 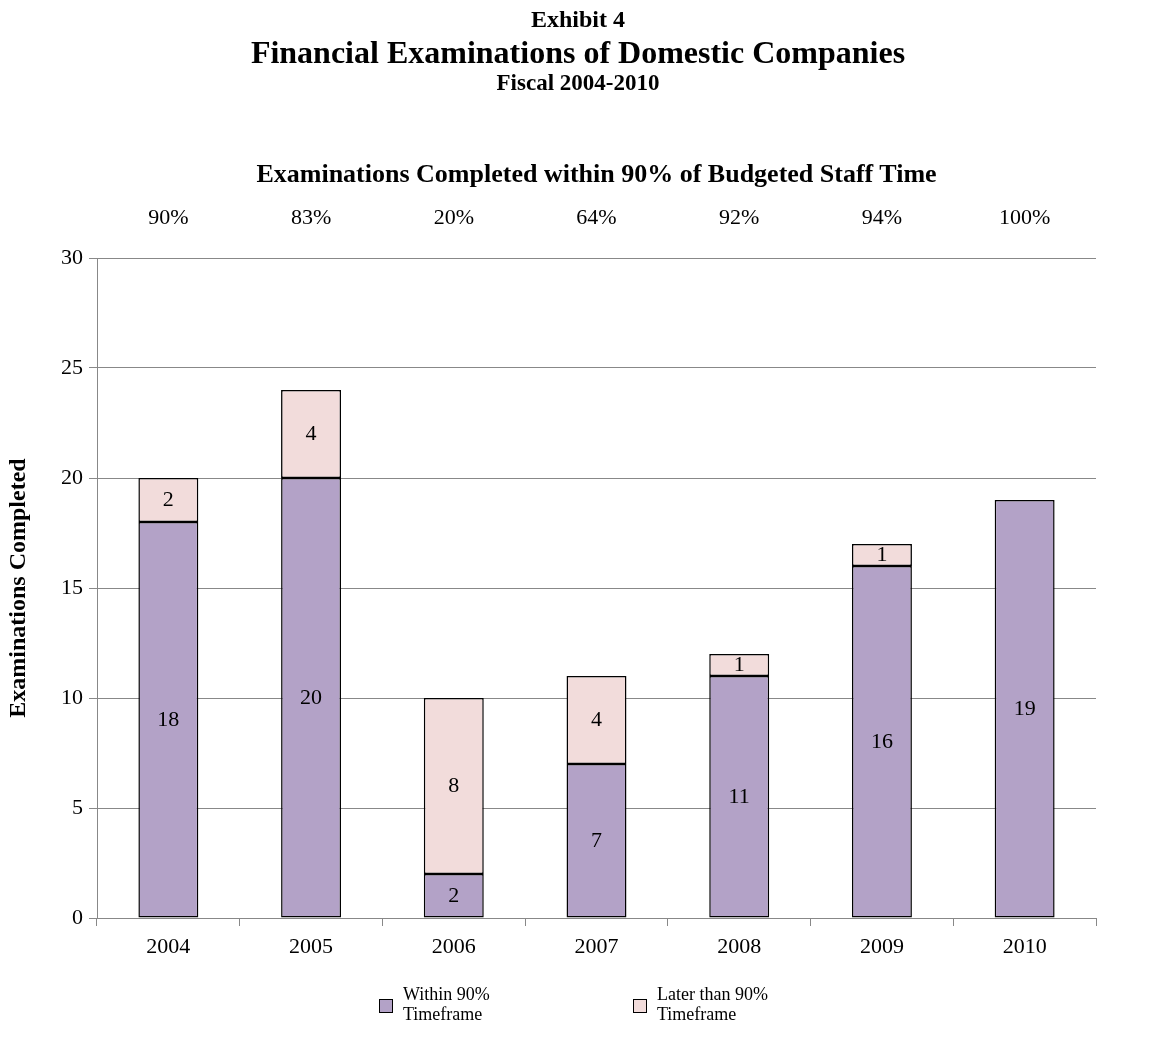 What do you see at coordinates (311, 696) in the screenshot?
I see `data-label: 20` at bounding box center [311, 696].